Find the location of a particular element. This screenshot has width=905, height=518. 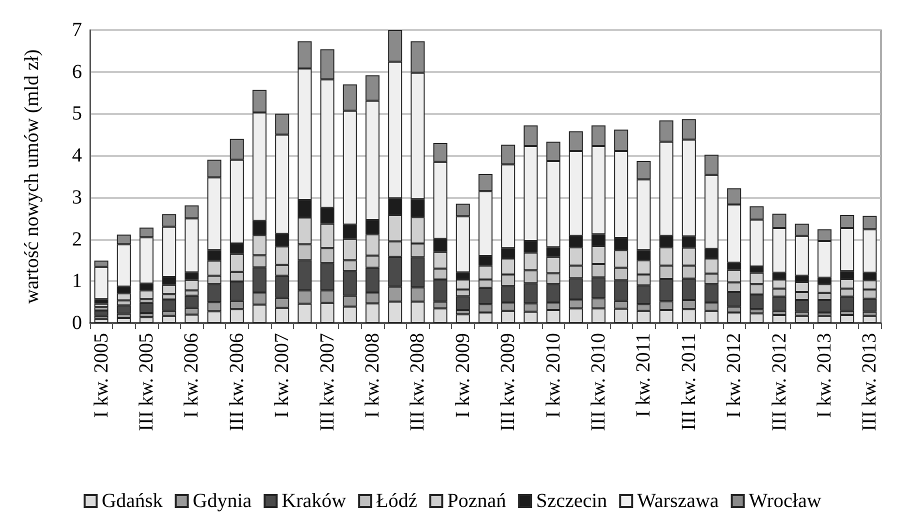

y-axis-title: wartość nowych umów (mld zł) is located at coordinates (32, 176).